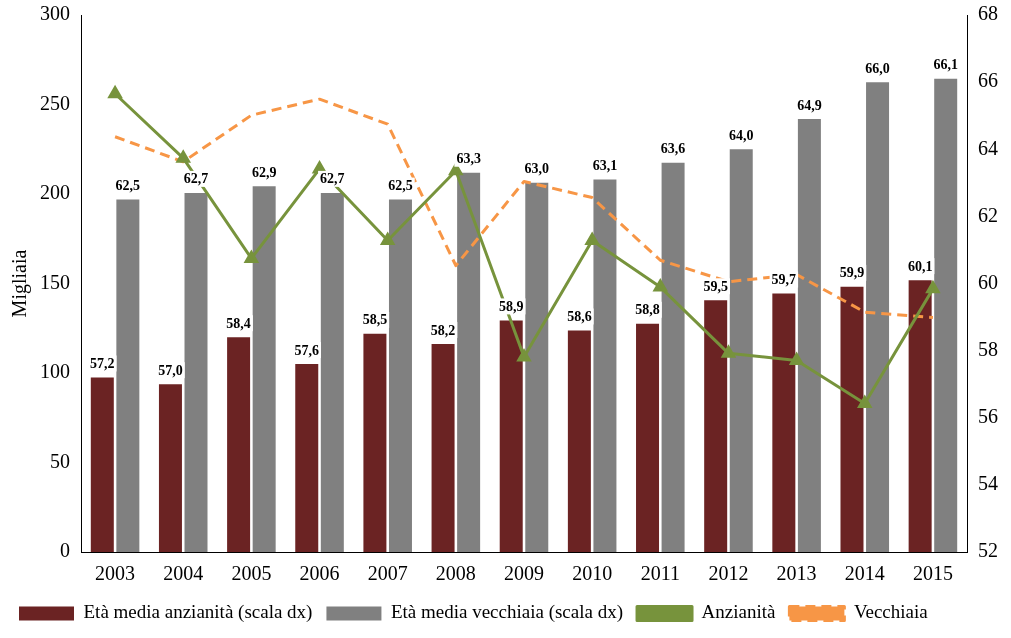 This screenshot has width=1011, height=638. What do you see at coordinates (198, 612) in the screenshot?
I see `legend-label: Età media anzianità (scala dx)` at bounding box center [198, 612].